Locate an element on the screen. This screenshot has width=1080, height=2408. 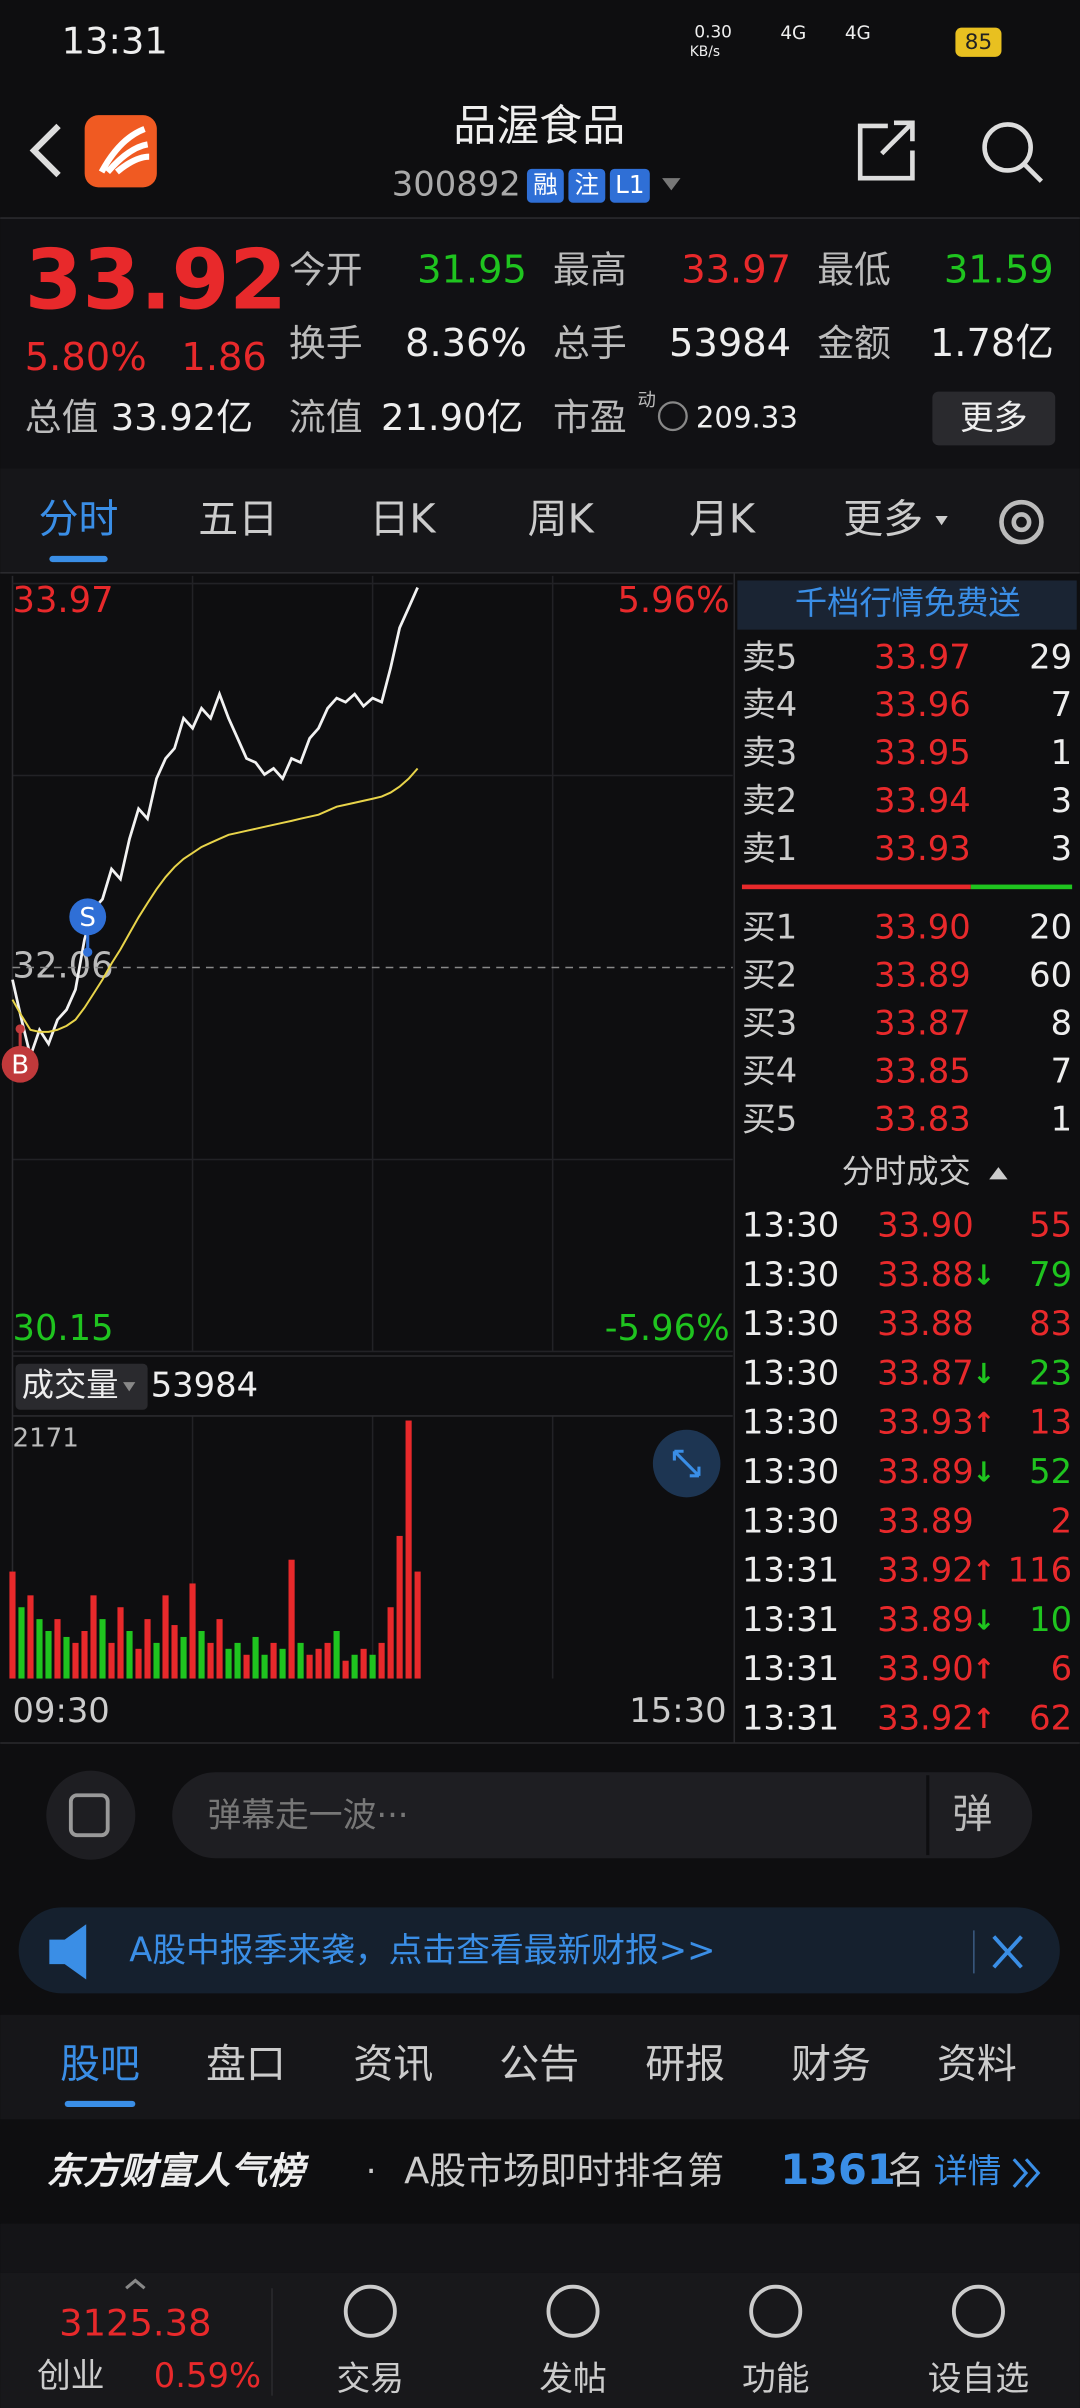
chevron-icon is located at coordinates (1026, 2173).